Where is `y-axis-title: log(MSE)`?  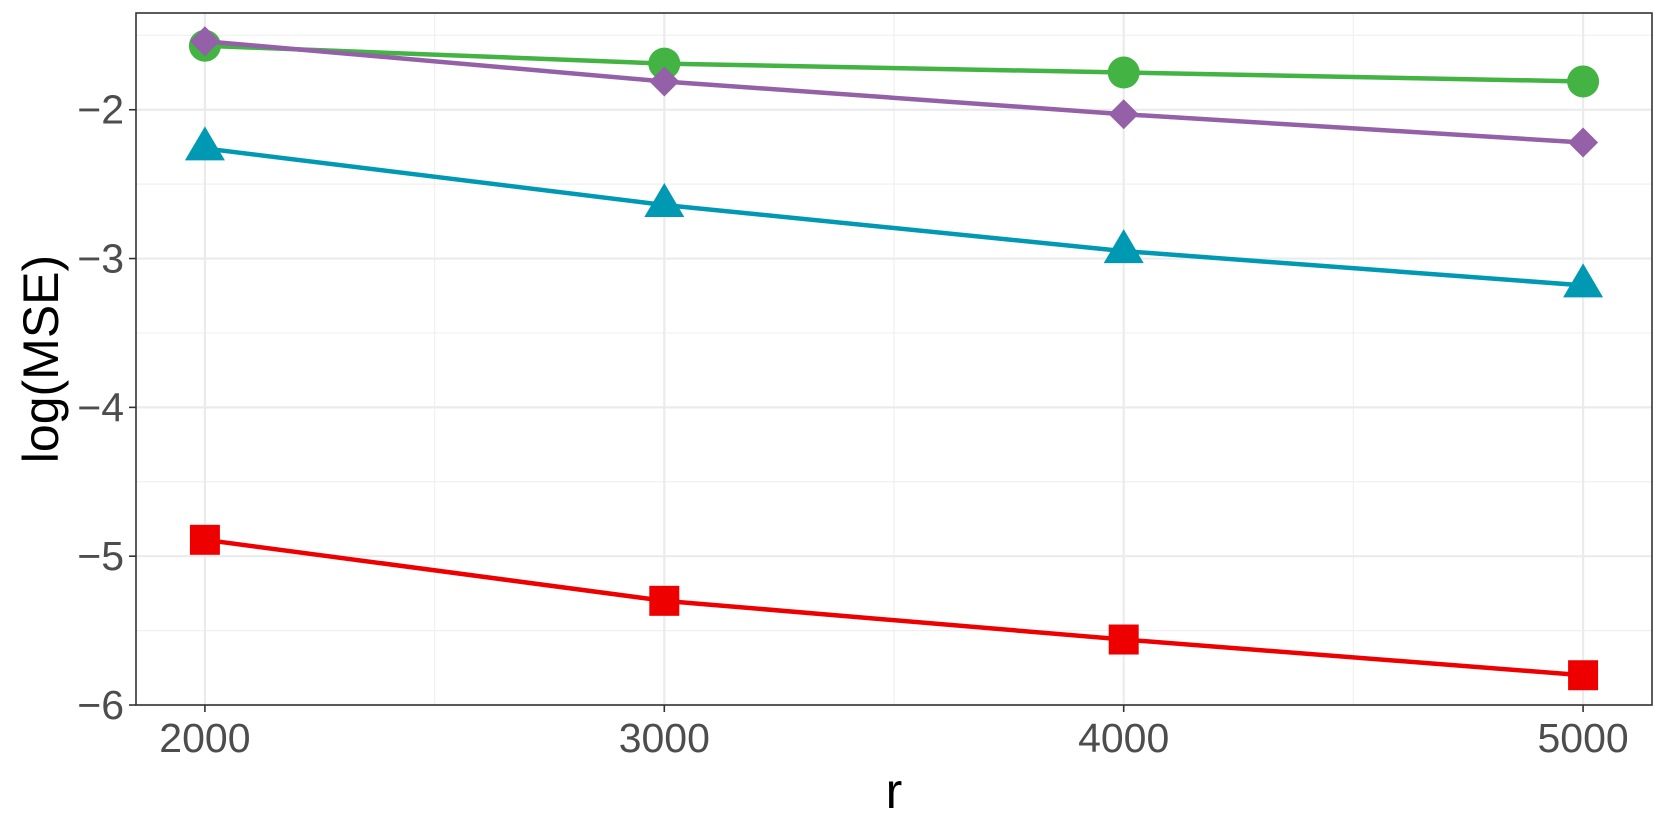 y-axis-title: log(MSE) is located at coordinates (41, 359).